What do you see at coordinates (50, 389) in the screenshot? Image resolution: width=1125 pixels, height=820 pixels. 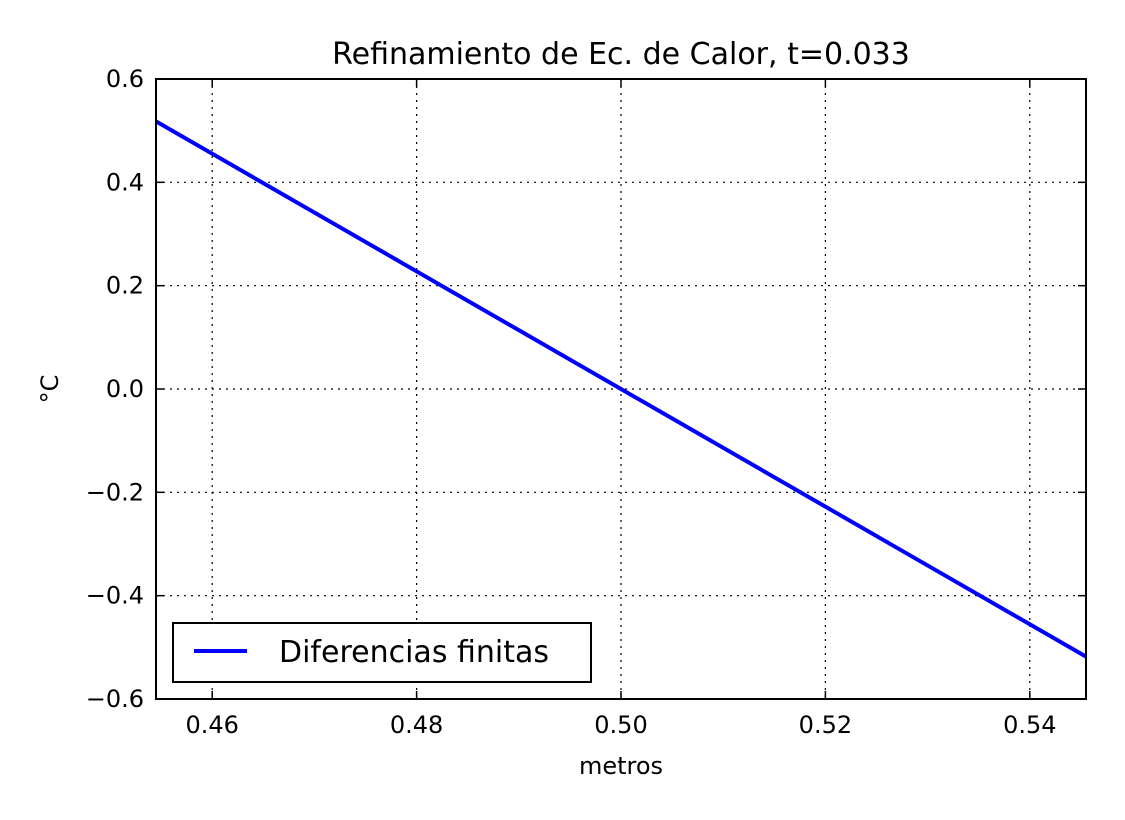 I see `y-axis-label: °C` at bounding box center [50, 389].